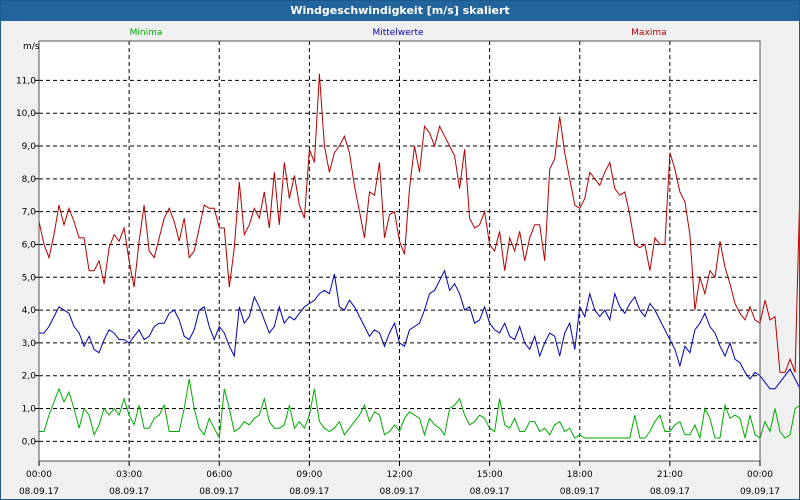 This screenshot has width=800, height=500. Describe the element at coordinates (29, 213) in the screenshot. I see `y-tick-label: 7,0` at that location.